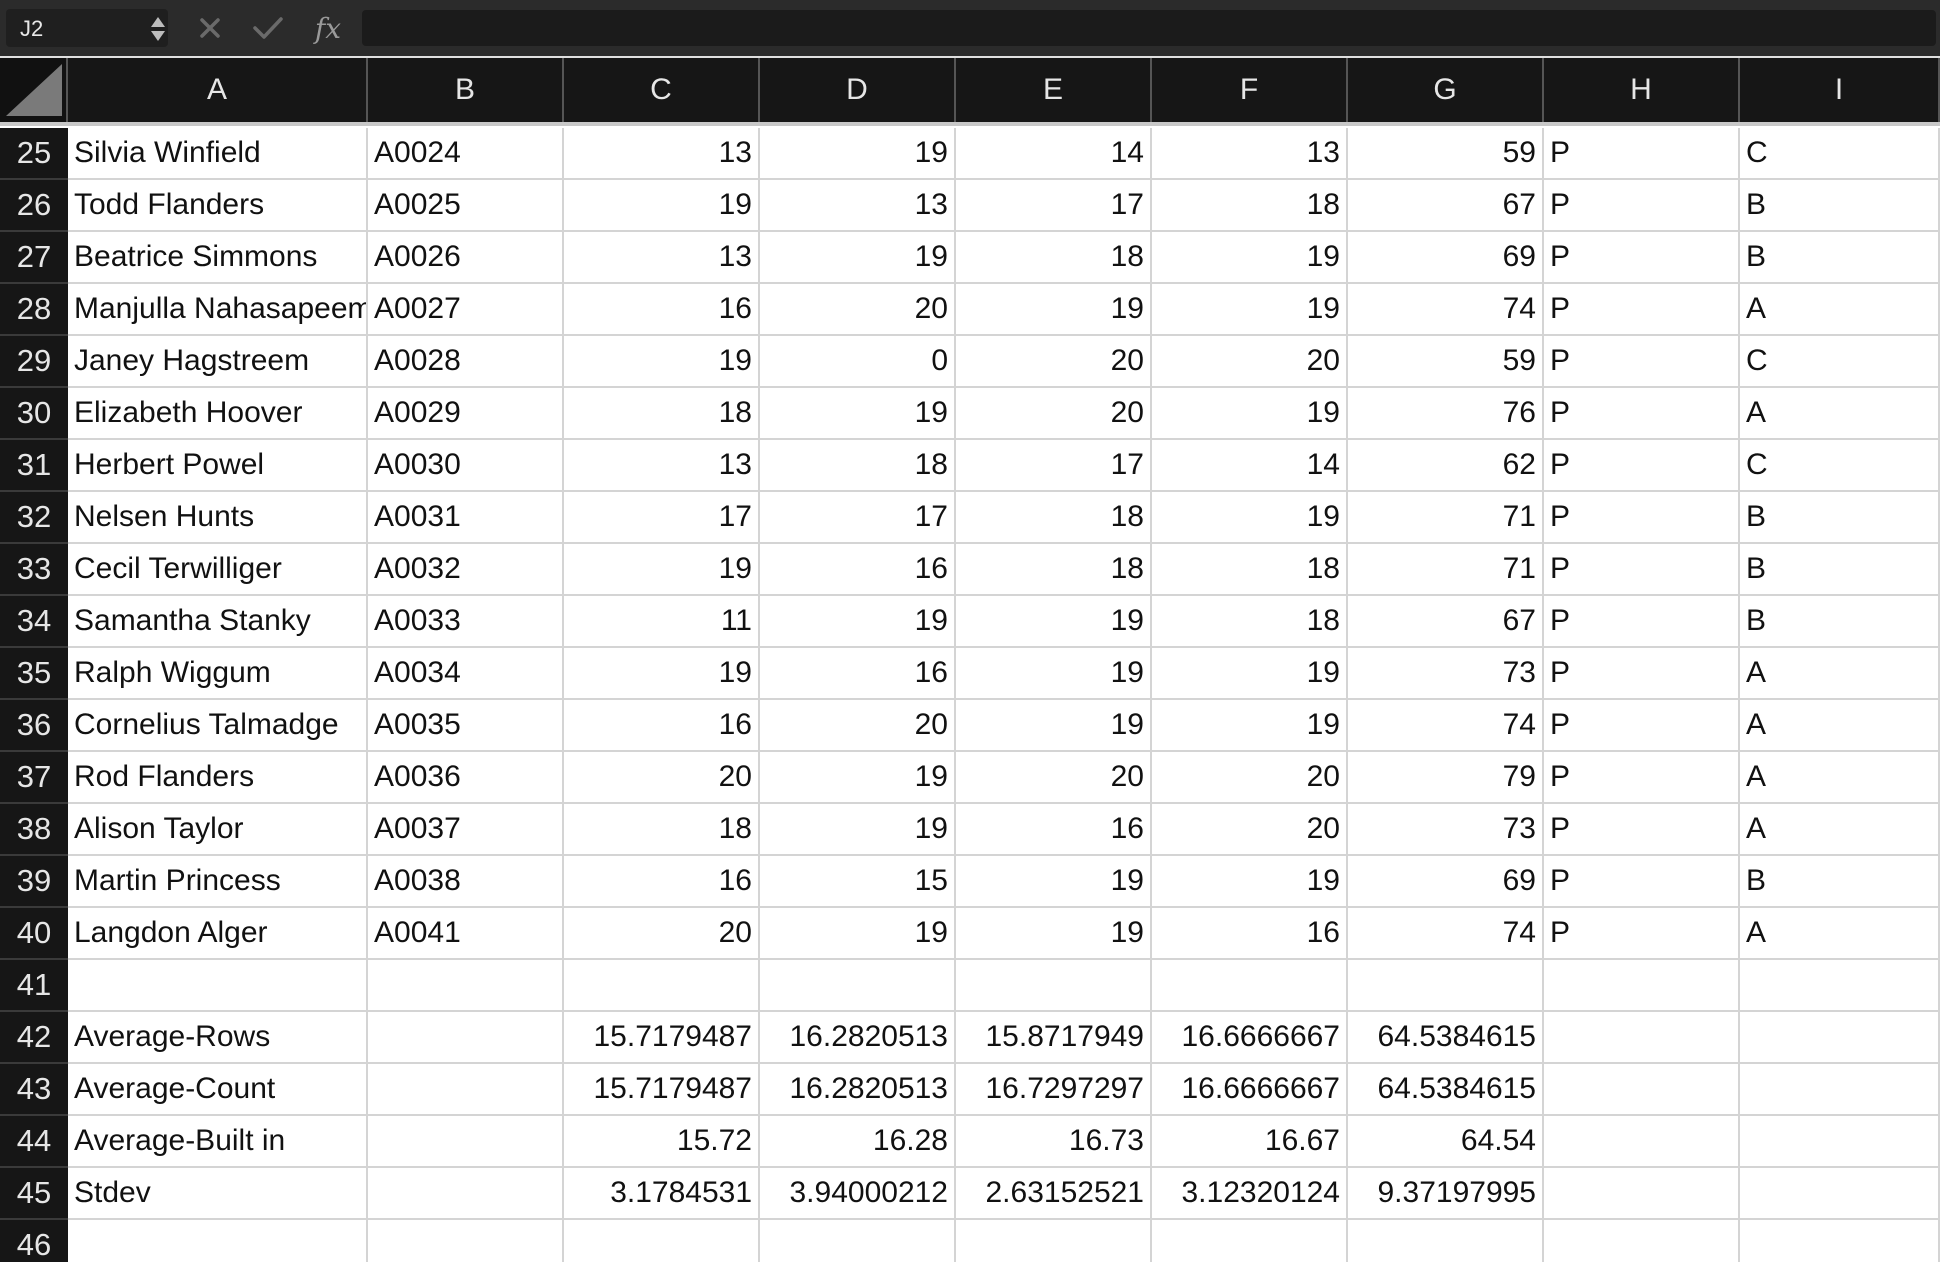 The height and width of the screenshot is (1262, 1940). I want to click on cell-i33: B, so click(1840, 570).